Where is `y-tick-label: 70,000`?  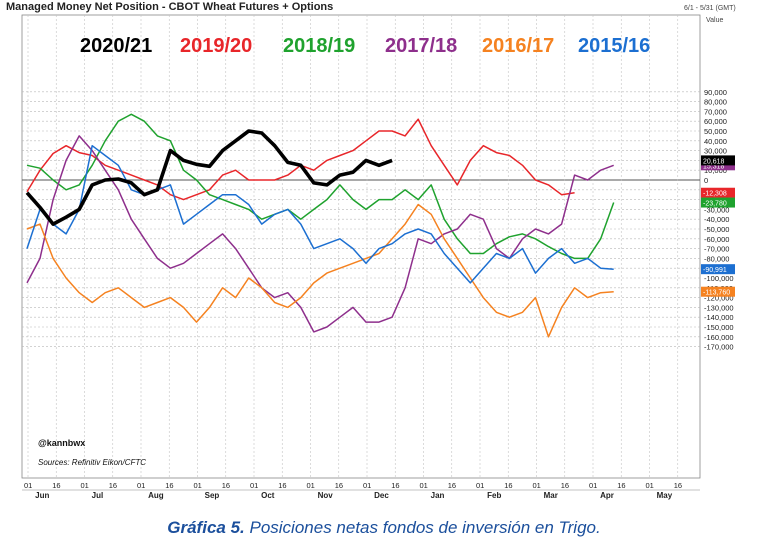
y-tick-label: 70,000 is located at coordinates (715, 111).